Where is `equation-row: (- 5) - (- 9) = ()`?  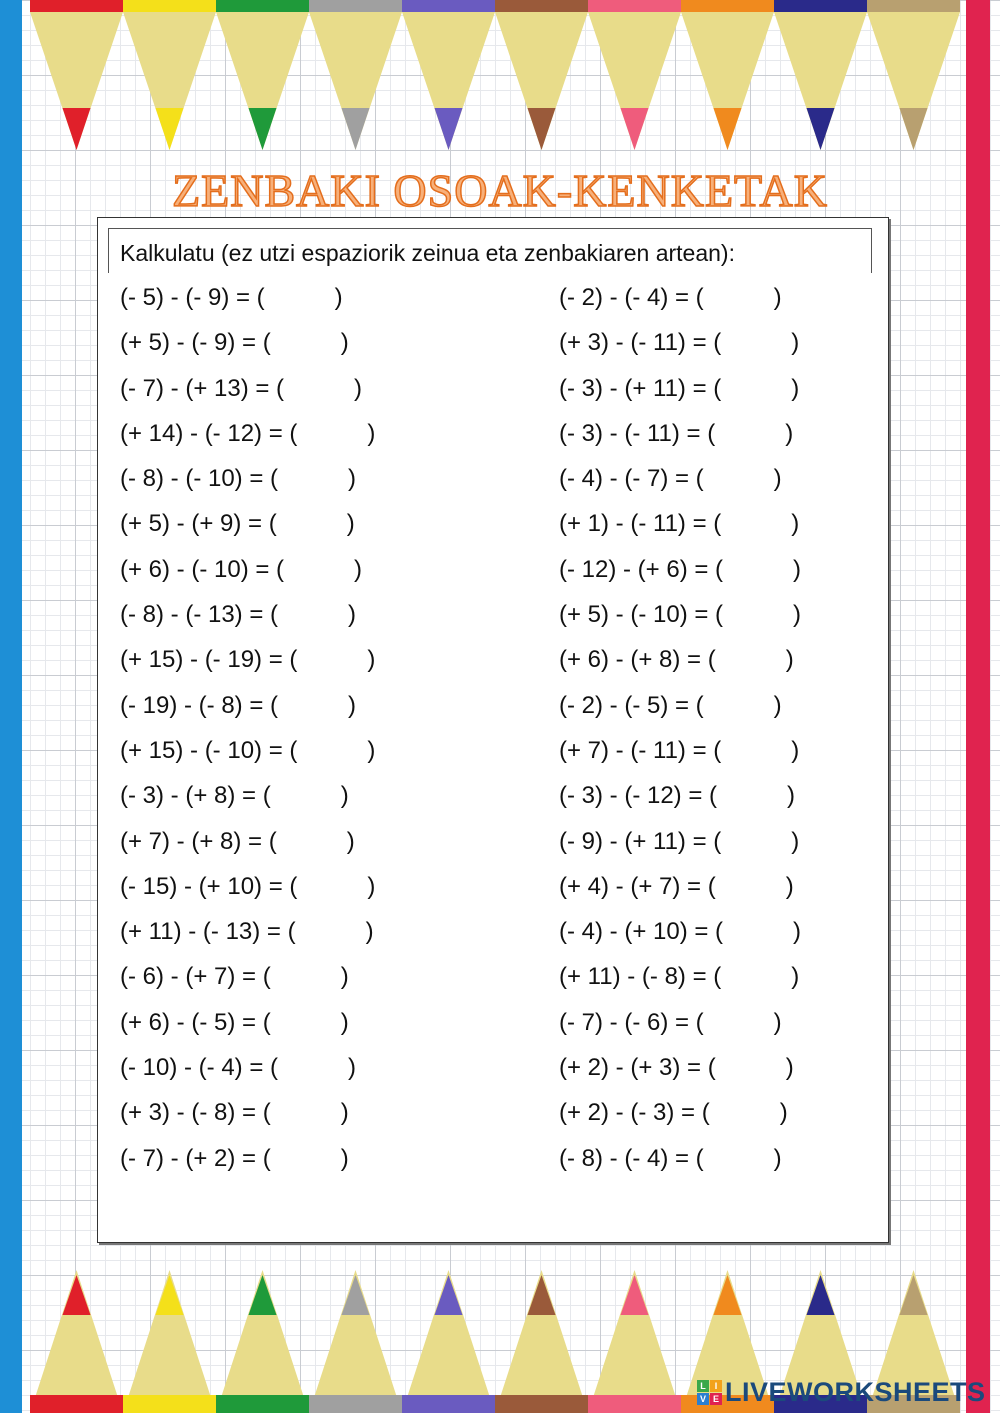 equation-row: (- 5) - (- 9) = () is located at coordinates (247, 306).